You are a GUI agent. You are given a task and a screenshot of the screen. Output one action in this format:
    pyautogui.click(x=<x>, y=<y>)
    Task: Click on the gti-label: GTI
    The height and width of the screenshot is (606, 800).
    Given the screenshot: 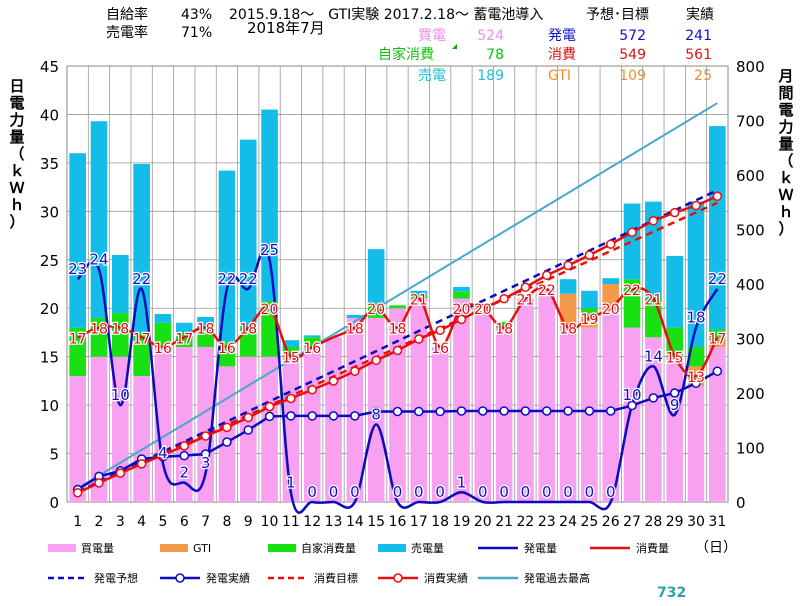 What is the action you would take?
    pyautogui.click(x=560, y=76)
    